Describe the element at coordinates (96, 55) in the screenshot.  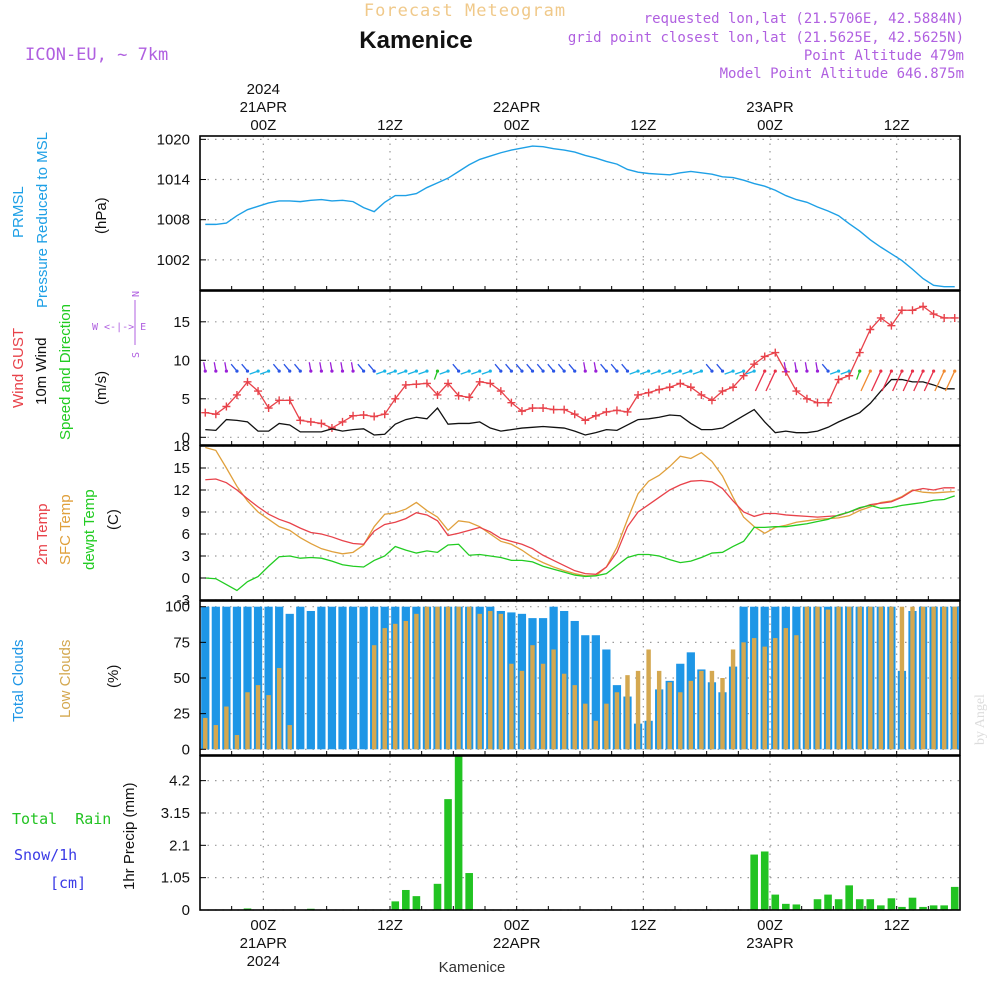
I see `model-label: ICON-EU, ~ 7km` at that location.